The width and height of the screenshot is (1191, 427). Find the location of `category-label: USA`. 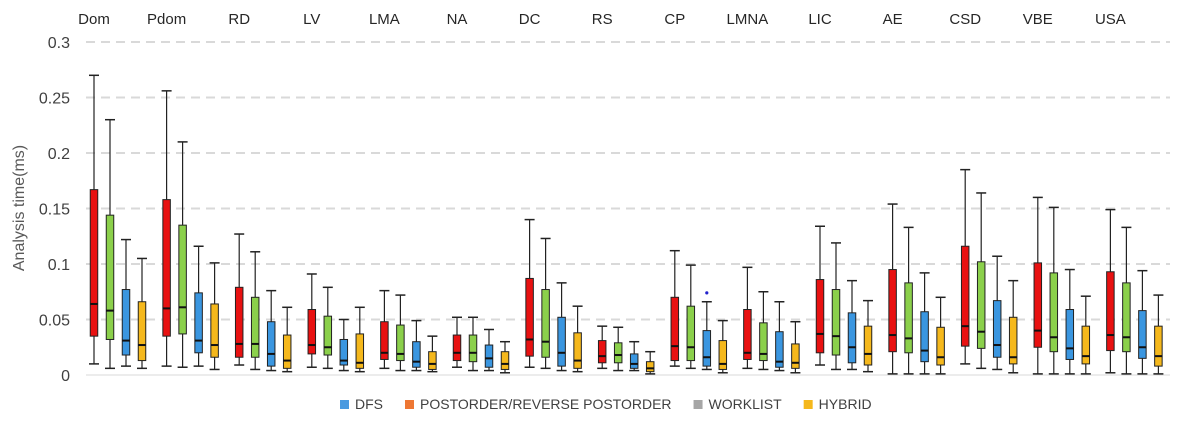

category-label: USA is located at coordinates (1110, 19).